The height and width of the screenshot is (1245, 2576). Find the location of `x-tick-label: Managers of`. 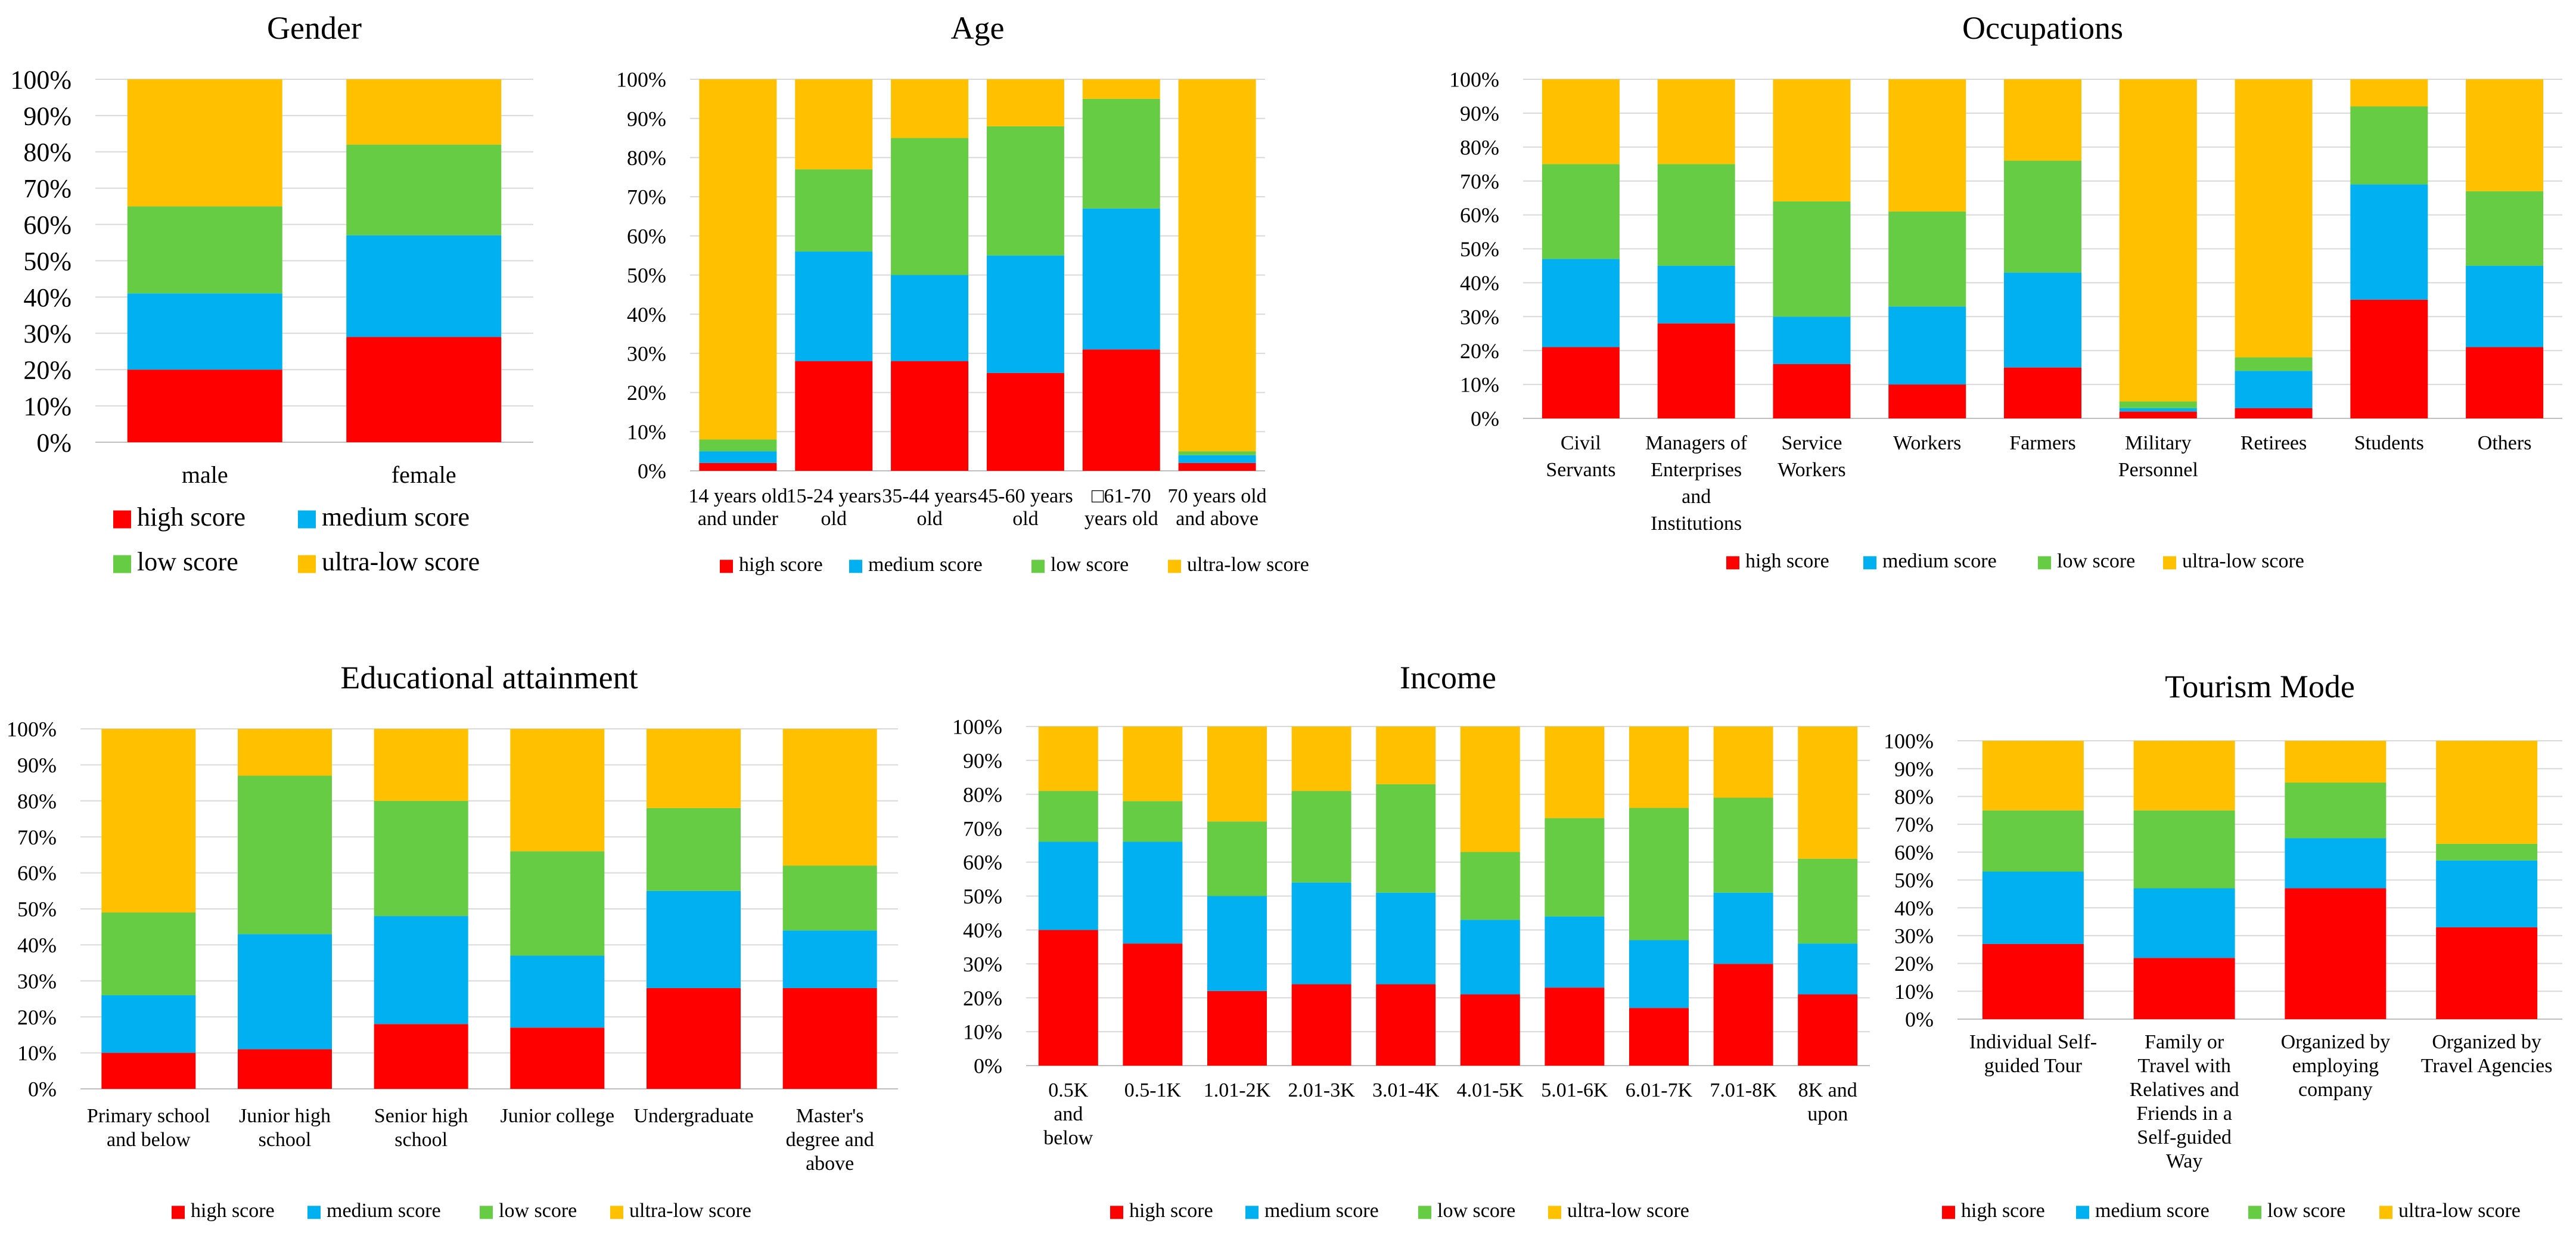

x-tick-label: Managers of is located at coordinates (1696, 443).